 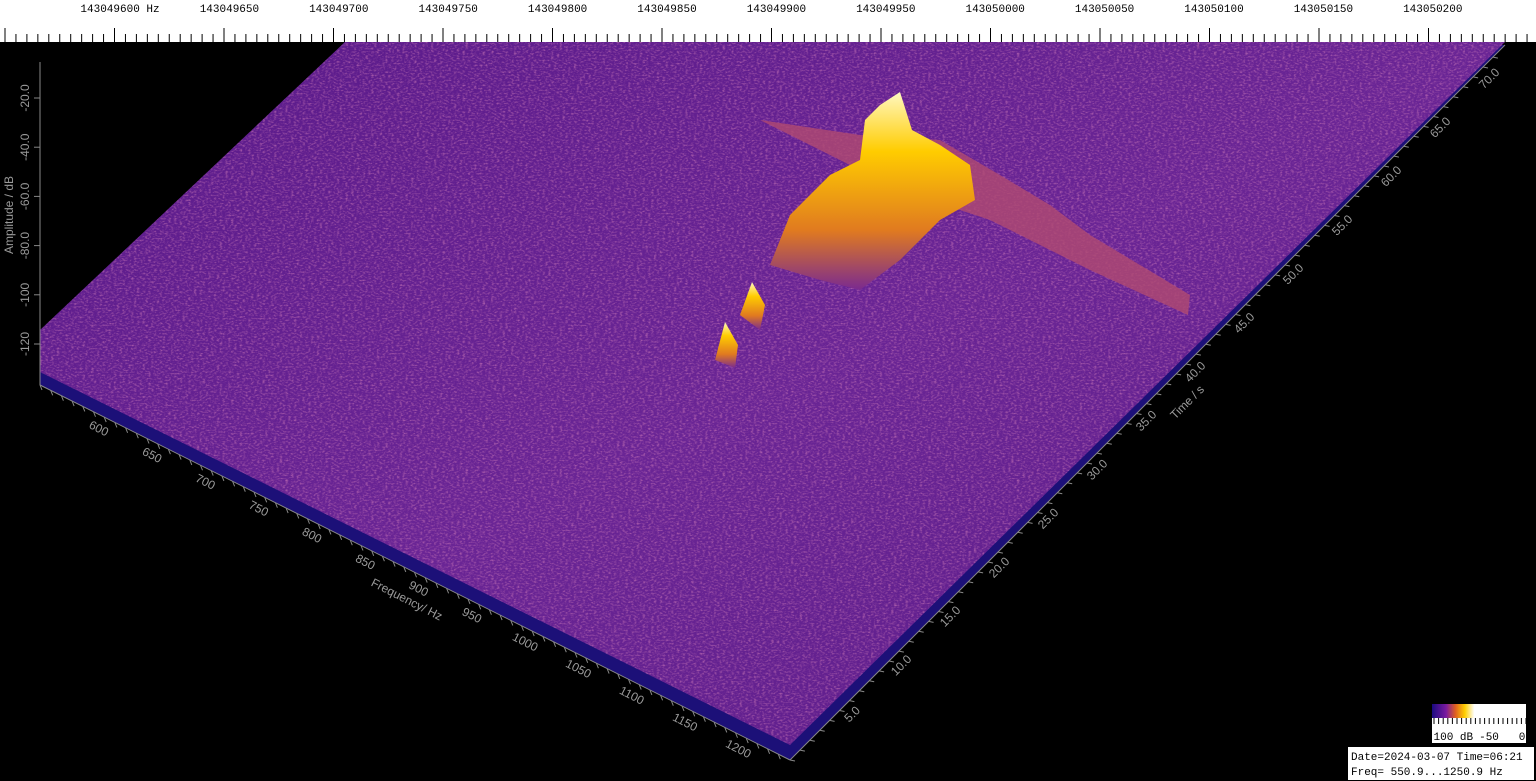 What do you see at coordinates (738, 749) in the screenshot?
I see `frequency-label: 1200` at bounding box center [738, 749].